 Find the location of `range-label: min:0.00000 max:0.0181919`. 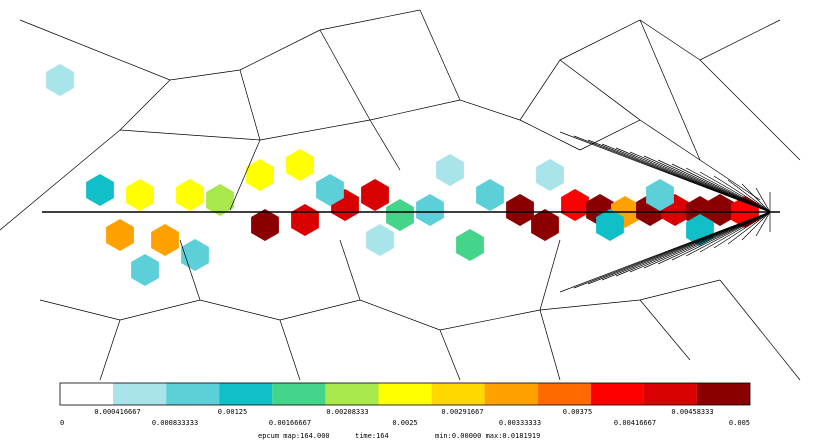

range-label: min:0.00000 max:0.0181919 is located at coordinates (487, 436).